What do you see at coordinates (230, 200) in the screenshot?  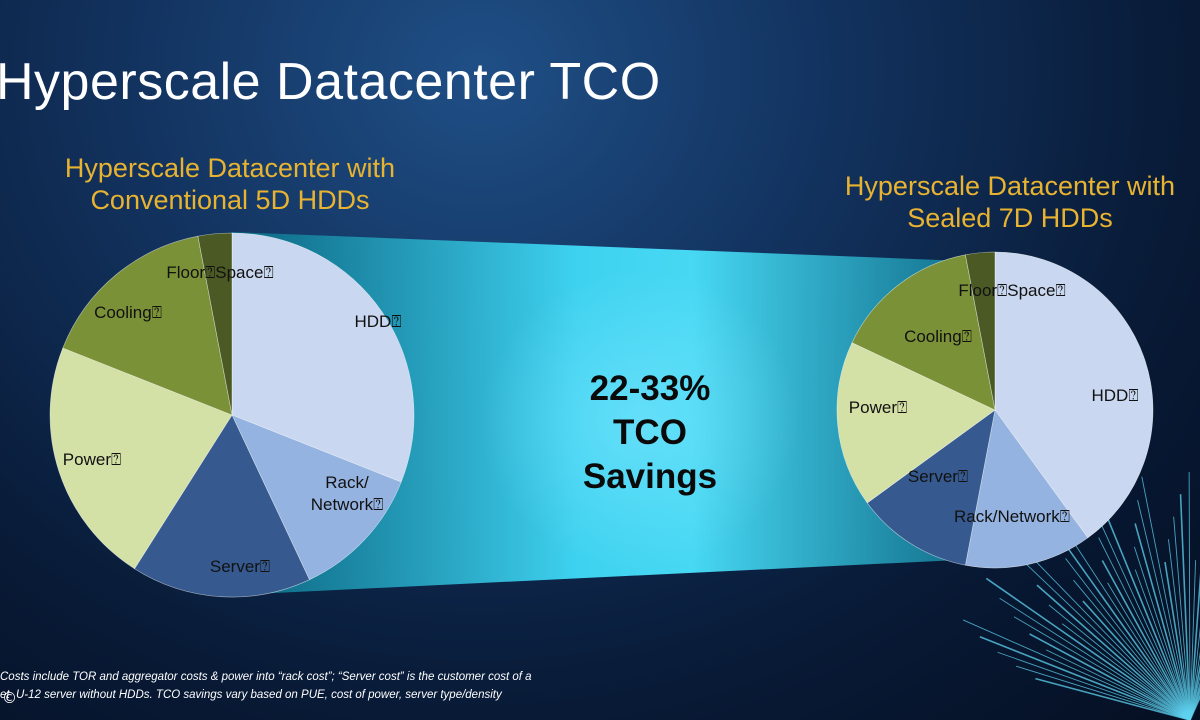 I see `chart-title-5d-line2: Conventional 5D HDDs` at bounding box center [230, 200].